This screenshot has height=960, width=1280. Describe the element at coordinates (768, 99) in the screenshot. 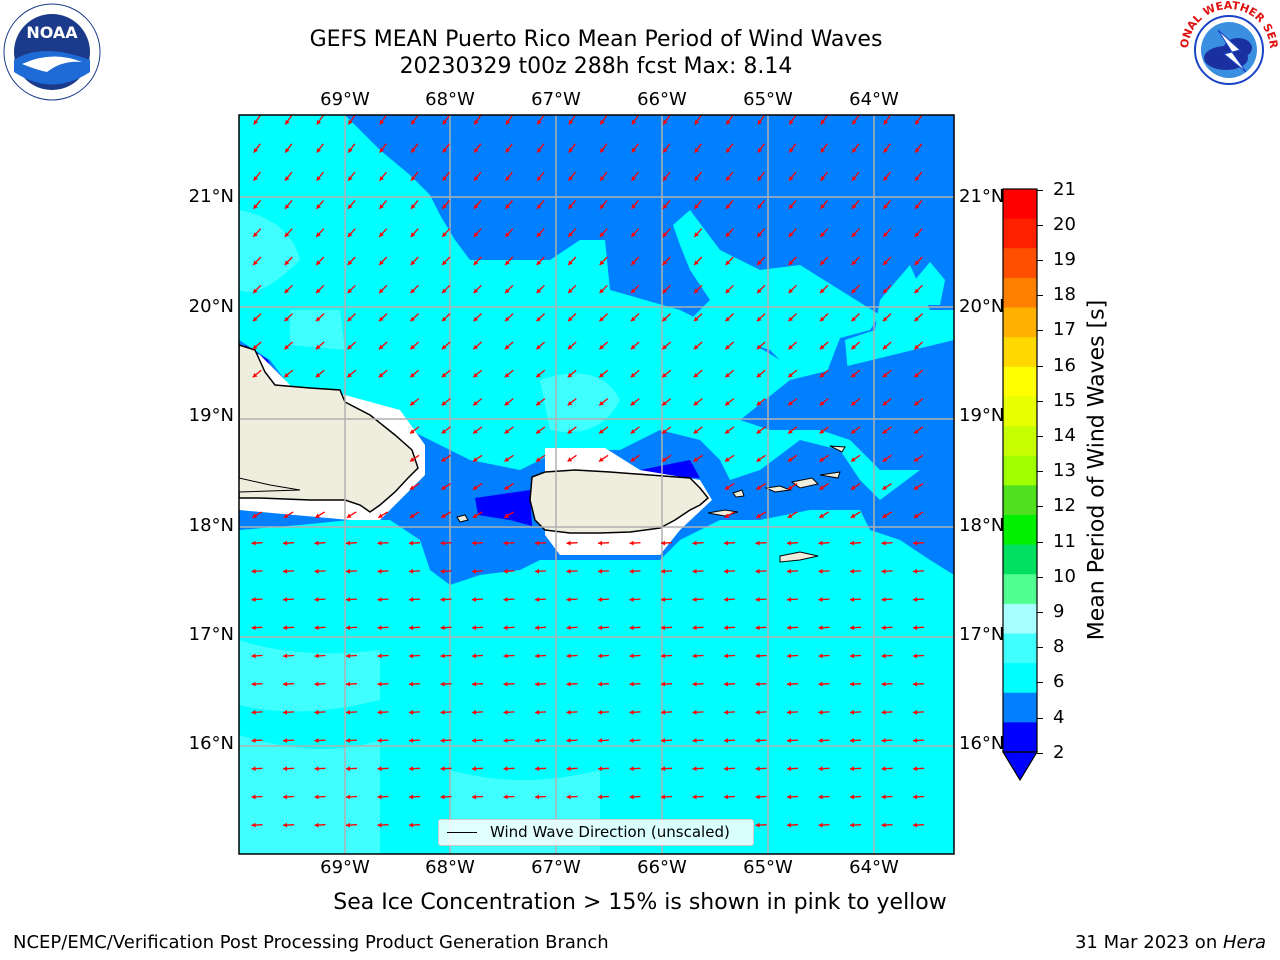

I see `lon-label-top: 65°W` at that location.